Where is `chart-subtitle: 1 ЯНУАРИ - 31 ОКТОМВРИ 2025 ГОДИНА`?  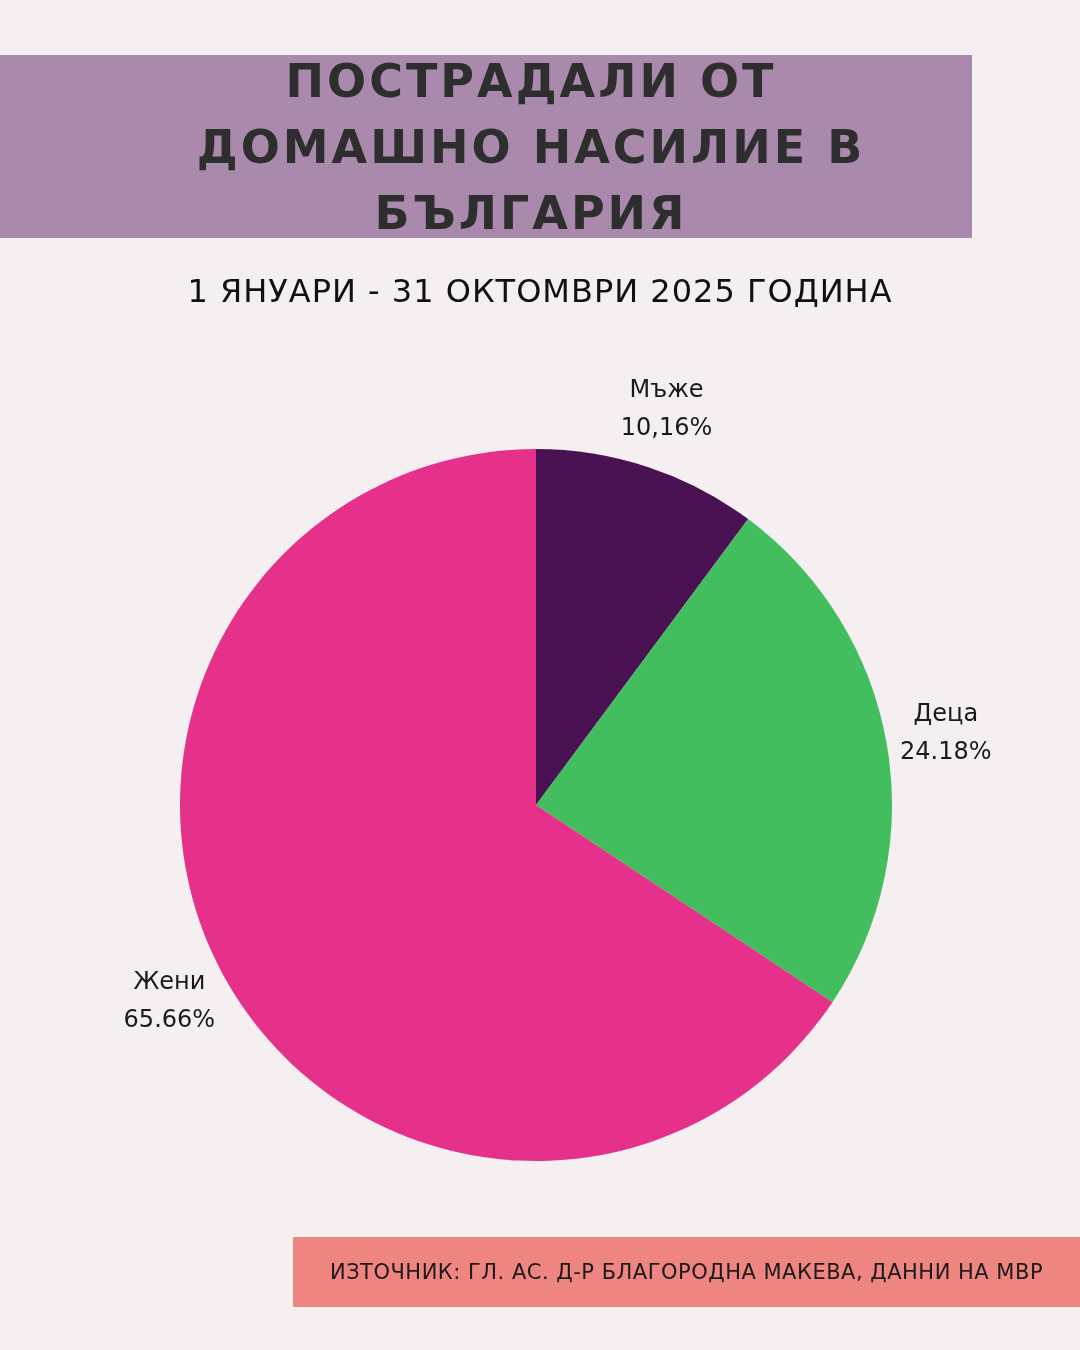
chart-subtitle: 1 ЯНУАРИ - 31 ОКТОМВРИ 2025 ГОДИНА is located at coordinates (540, 291).